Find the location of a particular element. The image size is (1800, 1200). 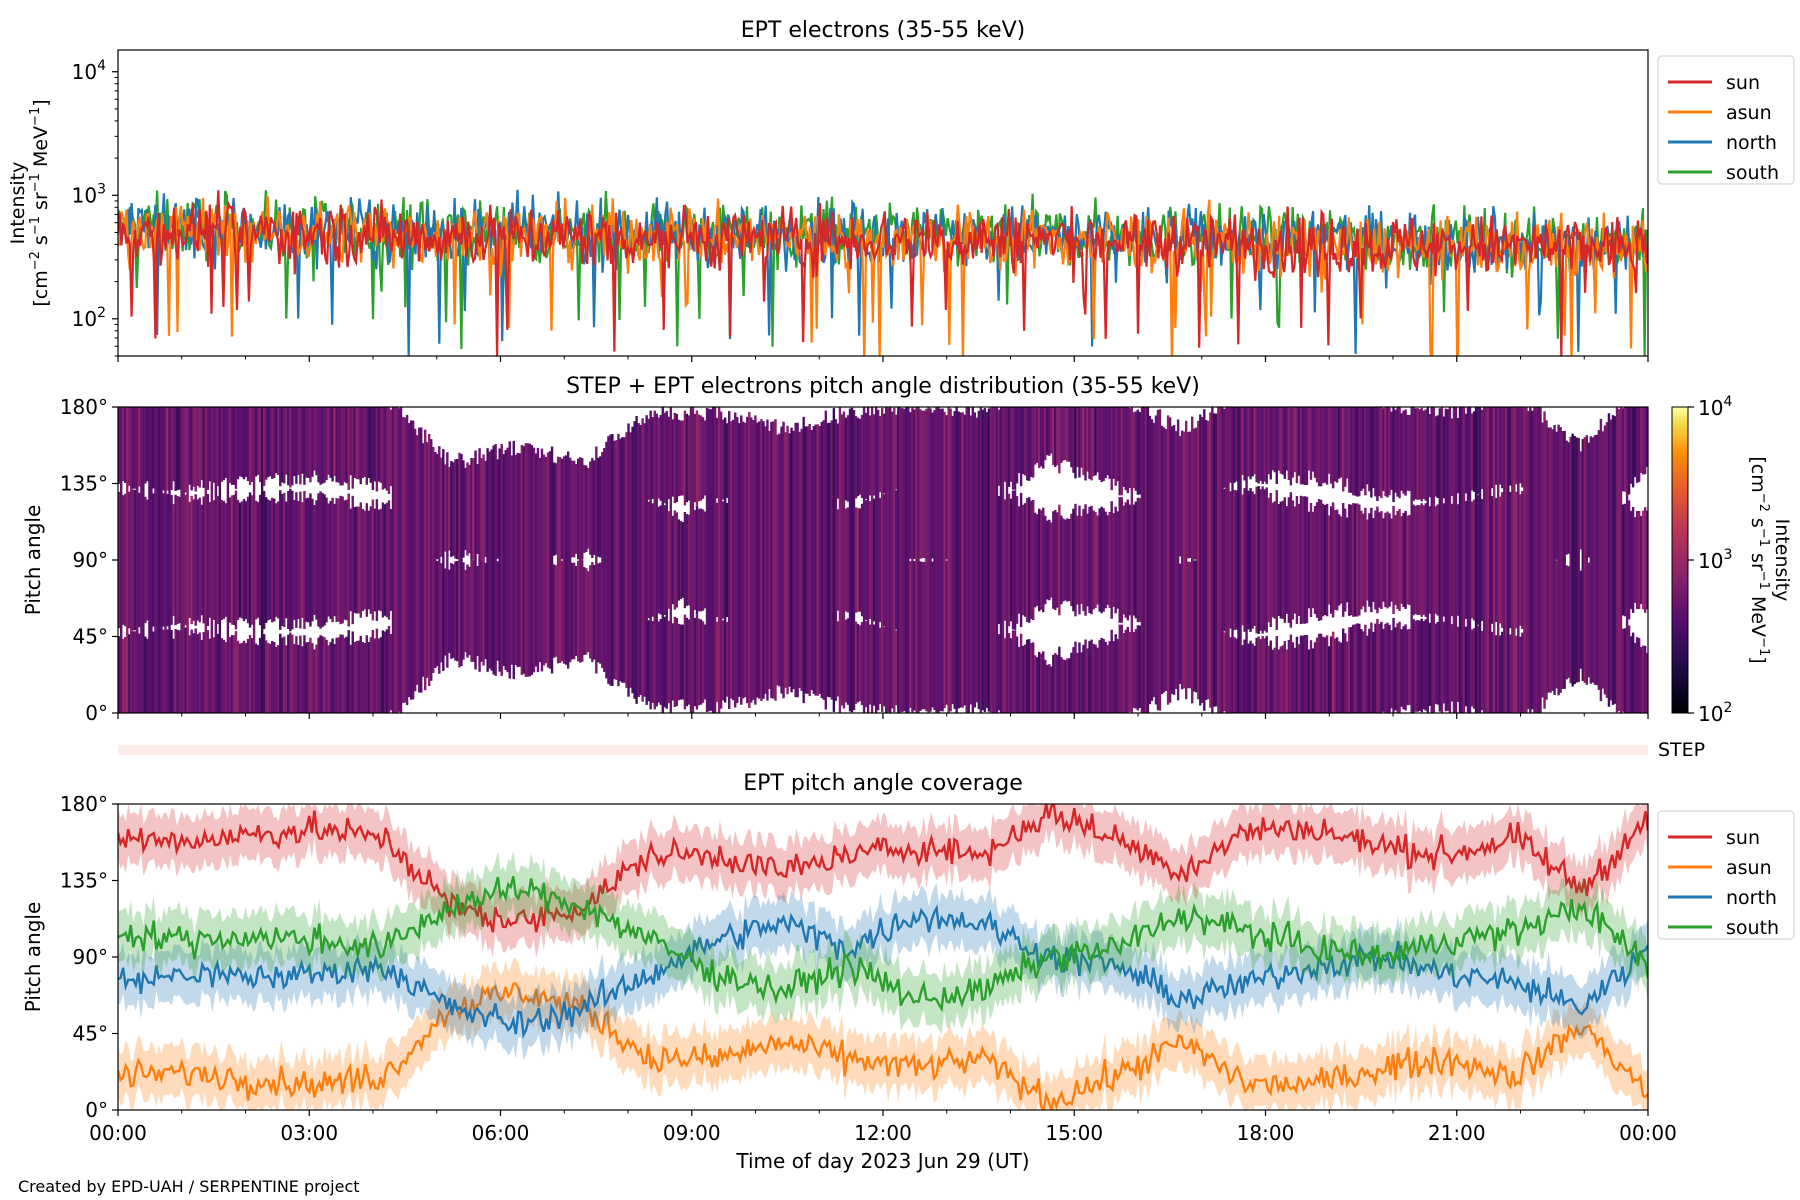

panel3-y-ticks: 0°45°90°135°180° is located at coordinates (89, 957).